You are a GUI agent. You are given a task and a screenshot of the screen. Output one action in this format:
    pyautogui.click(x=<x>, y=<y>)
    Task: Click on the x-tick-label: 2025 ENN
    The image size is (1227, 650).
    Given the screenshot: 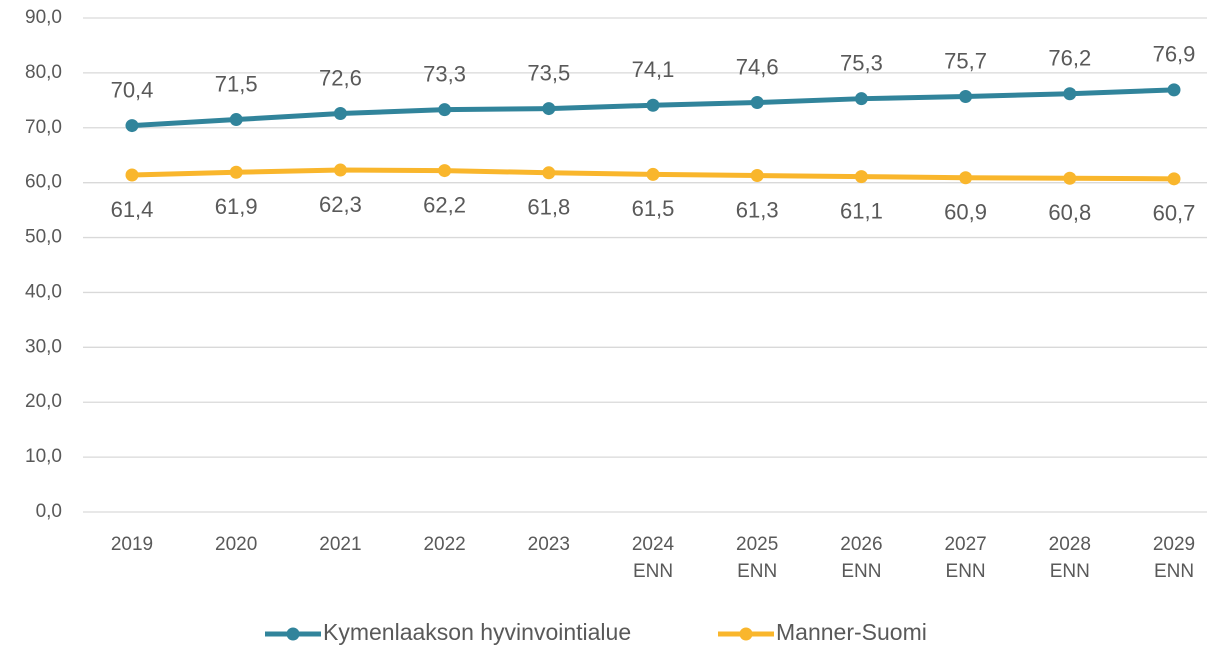 What is the action you would take?
    pyautogui.click(x=757, y=558)
    